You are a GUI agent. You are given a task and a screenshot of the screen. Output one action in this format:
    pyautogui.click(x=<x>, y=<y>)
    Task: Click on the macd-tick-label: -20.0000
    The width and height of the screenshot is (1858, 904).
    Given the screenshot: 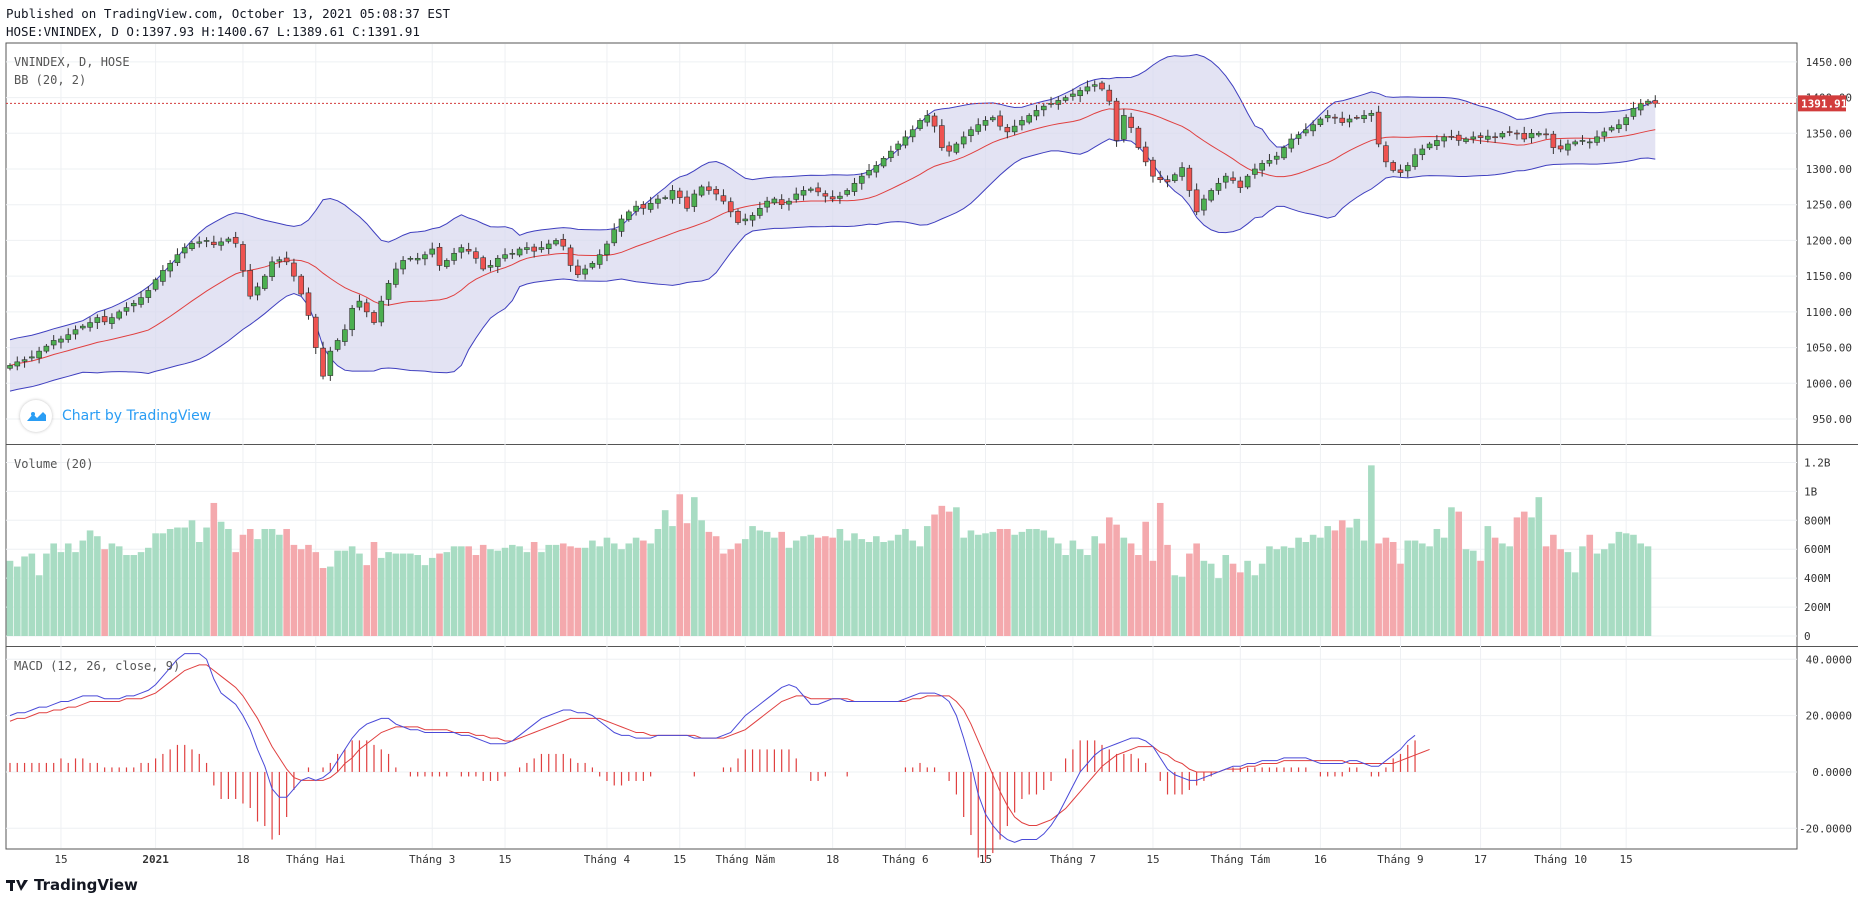 What is the action you would take?
    pyautogui.click(x=1825, y=828)
    